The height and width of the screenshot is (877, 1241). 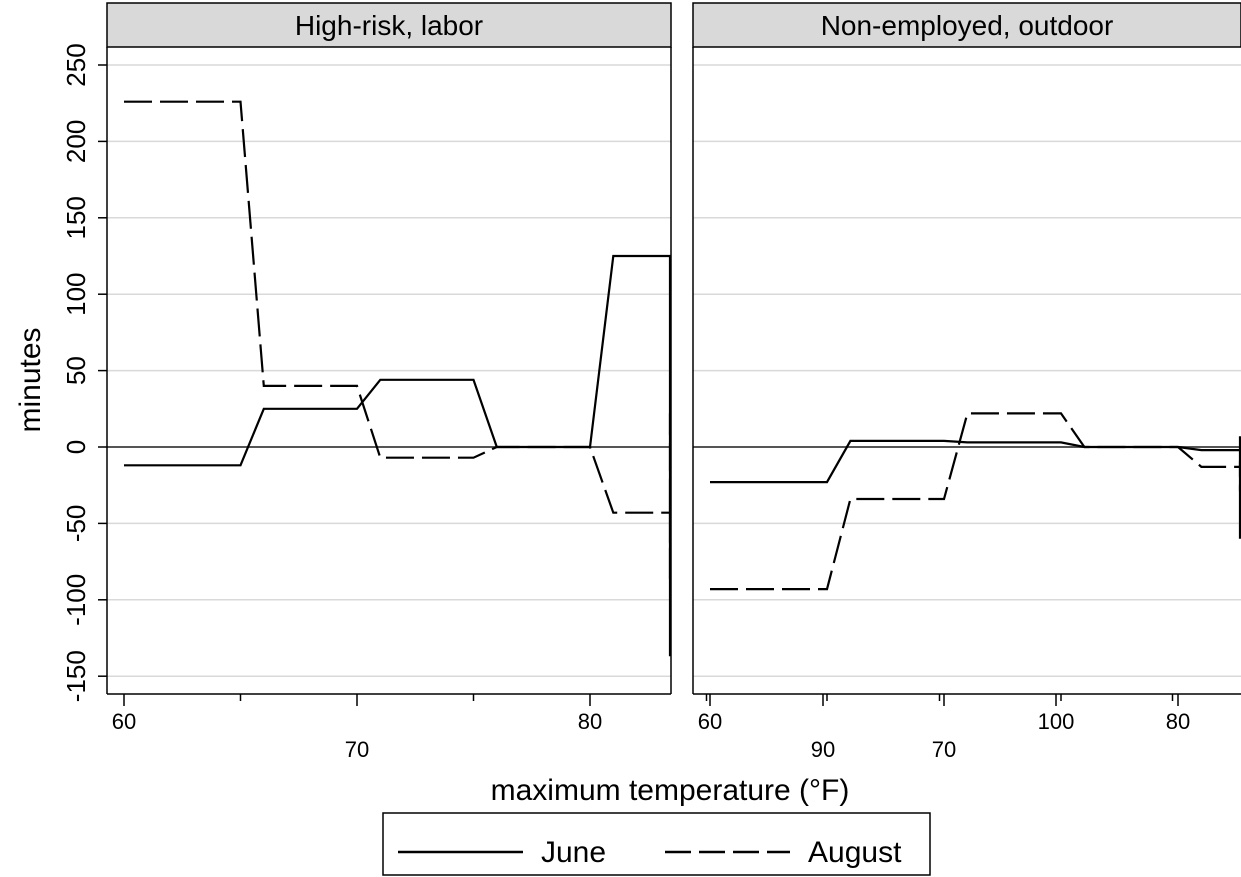 What do you see at coordinates (1056, 721) in the screenshot?
I see `x-tick-label: 100` at bounding box center [1056, 721].